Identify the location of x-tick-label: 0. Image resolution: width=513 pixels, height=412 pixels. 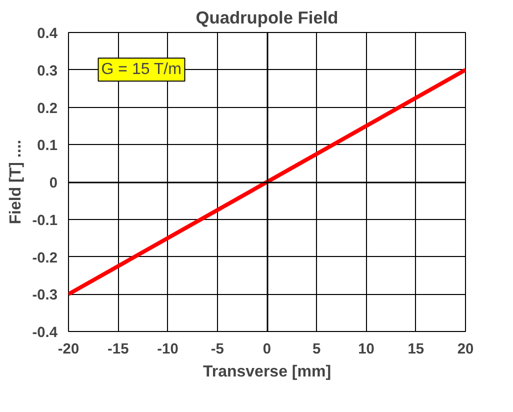
(267, 350).